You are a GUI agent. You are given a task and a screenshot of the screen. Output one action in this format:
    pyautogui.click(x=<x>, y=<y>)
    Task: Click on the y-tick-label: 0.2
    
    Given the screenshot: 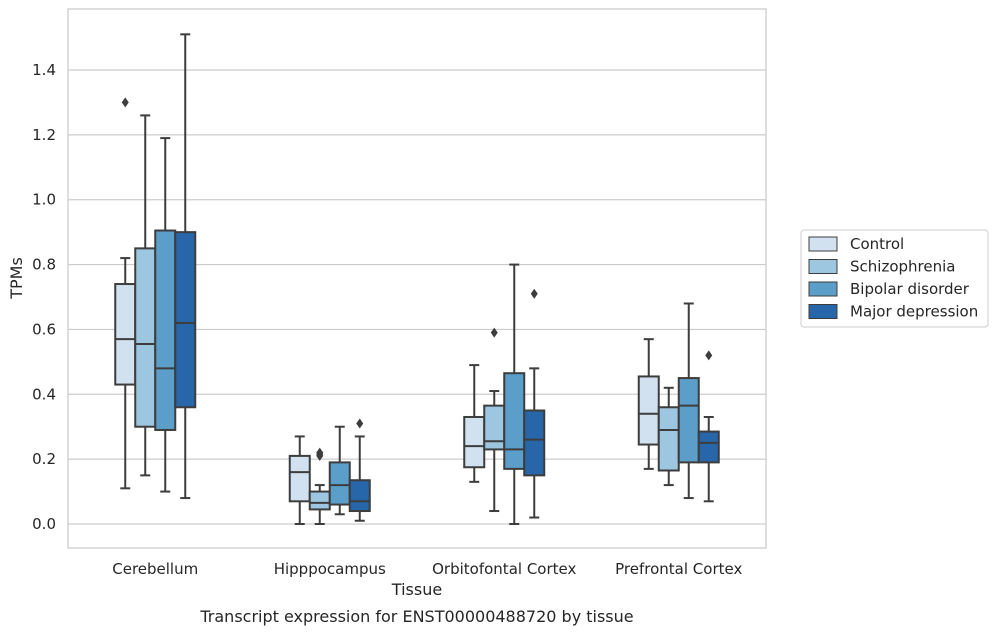 What is the action you would take?
    pyautogui.click(x=44, y=459)
    